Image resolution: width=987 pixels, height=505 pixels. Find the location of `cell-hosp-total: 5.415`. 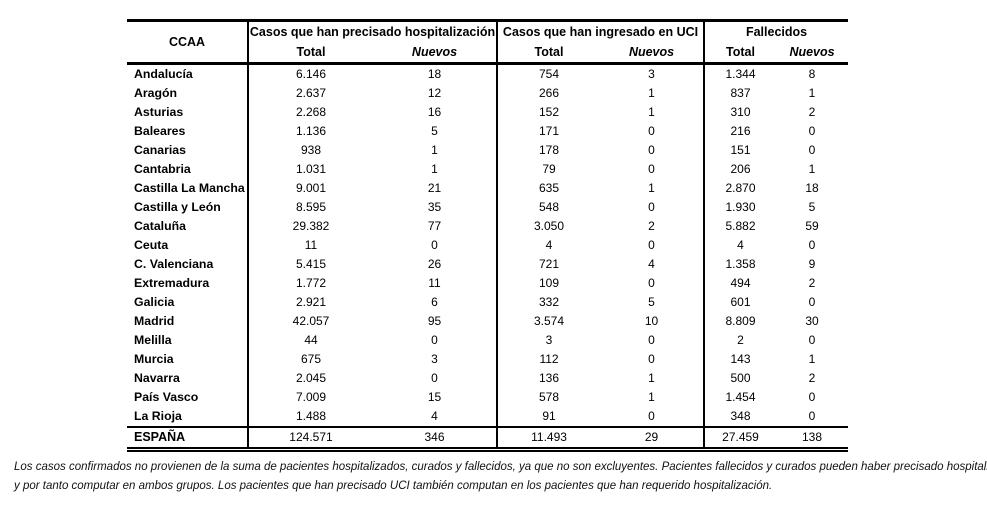

cell-hosp-total: 5.415 is located at coordinates (310, 264).